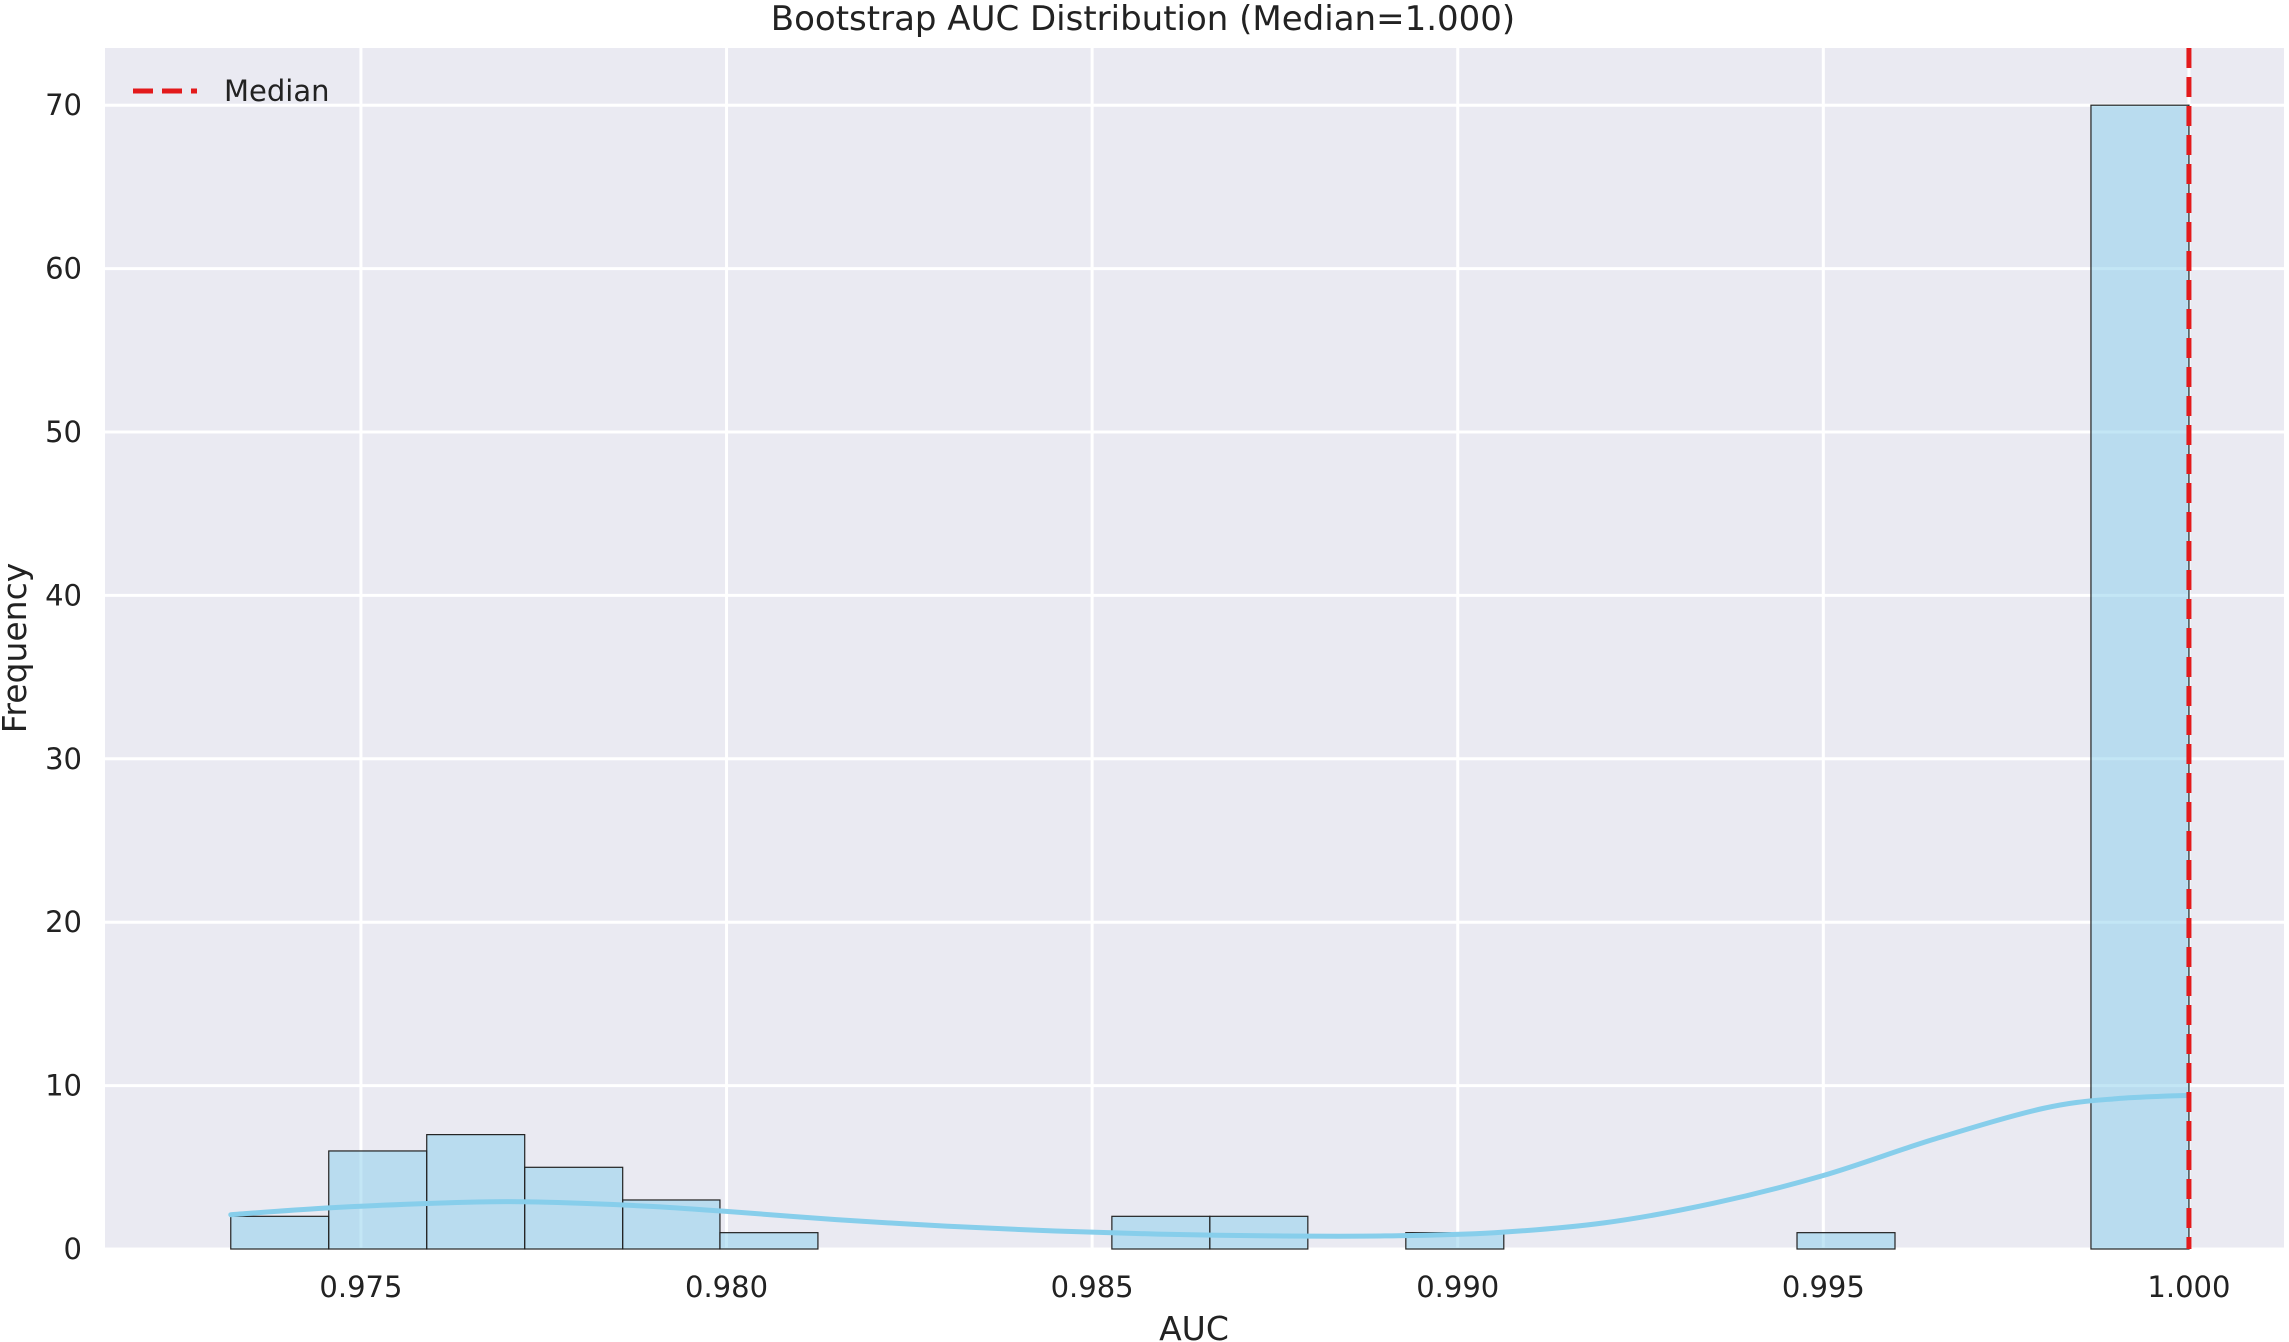  I want to click on y-tick-label: 40, so click(63, 595).